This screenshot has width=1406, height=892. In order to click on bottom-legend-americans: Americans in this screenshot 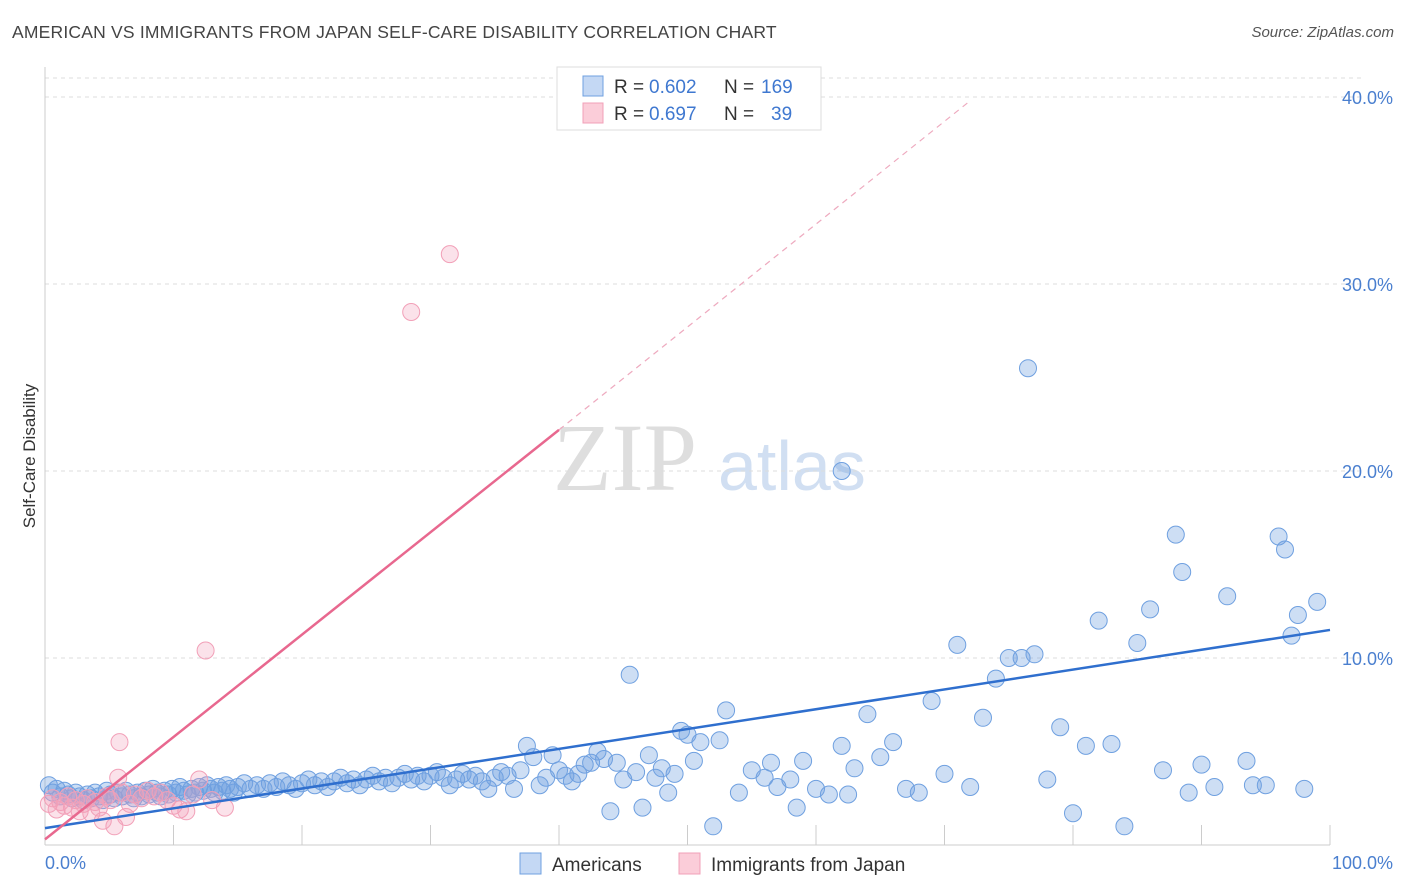, I will do `click(597, 865)`.